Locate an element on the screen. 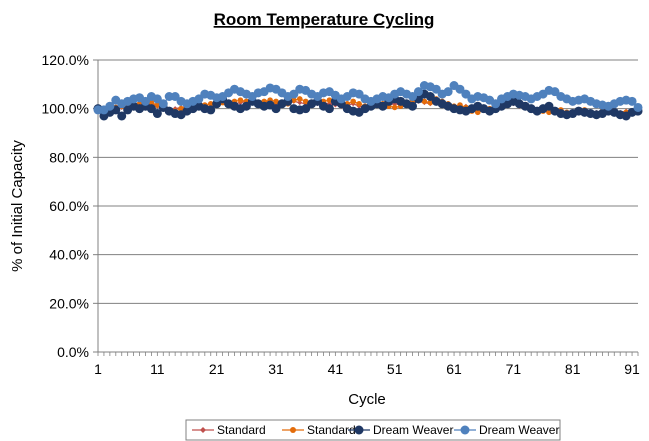 This screenshot has height=441, width=649. x-tick-label: 61 is located at coordinates (454, 369).